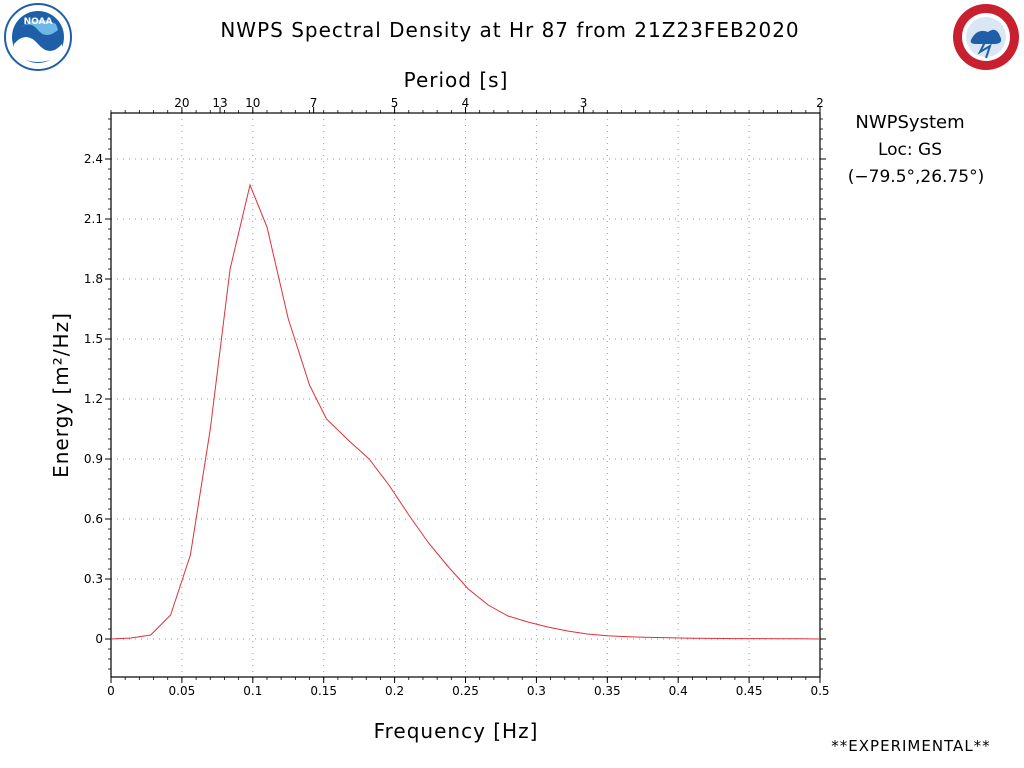  I want to click on x-tick-label: 0.35, so click(607, 691).